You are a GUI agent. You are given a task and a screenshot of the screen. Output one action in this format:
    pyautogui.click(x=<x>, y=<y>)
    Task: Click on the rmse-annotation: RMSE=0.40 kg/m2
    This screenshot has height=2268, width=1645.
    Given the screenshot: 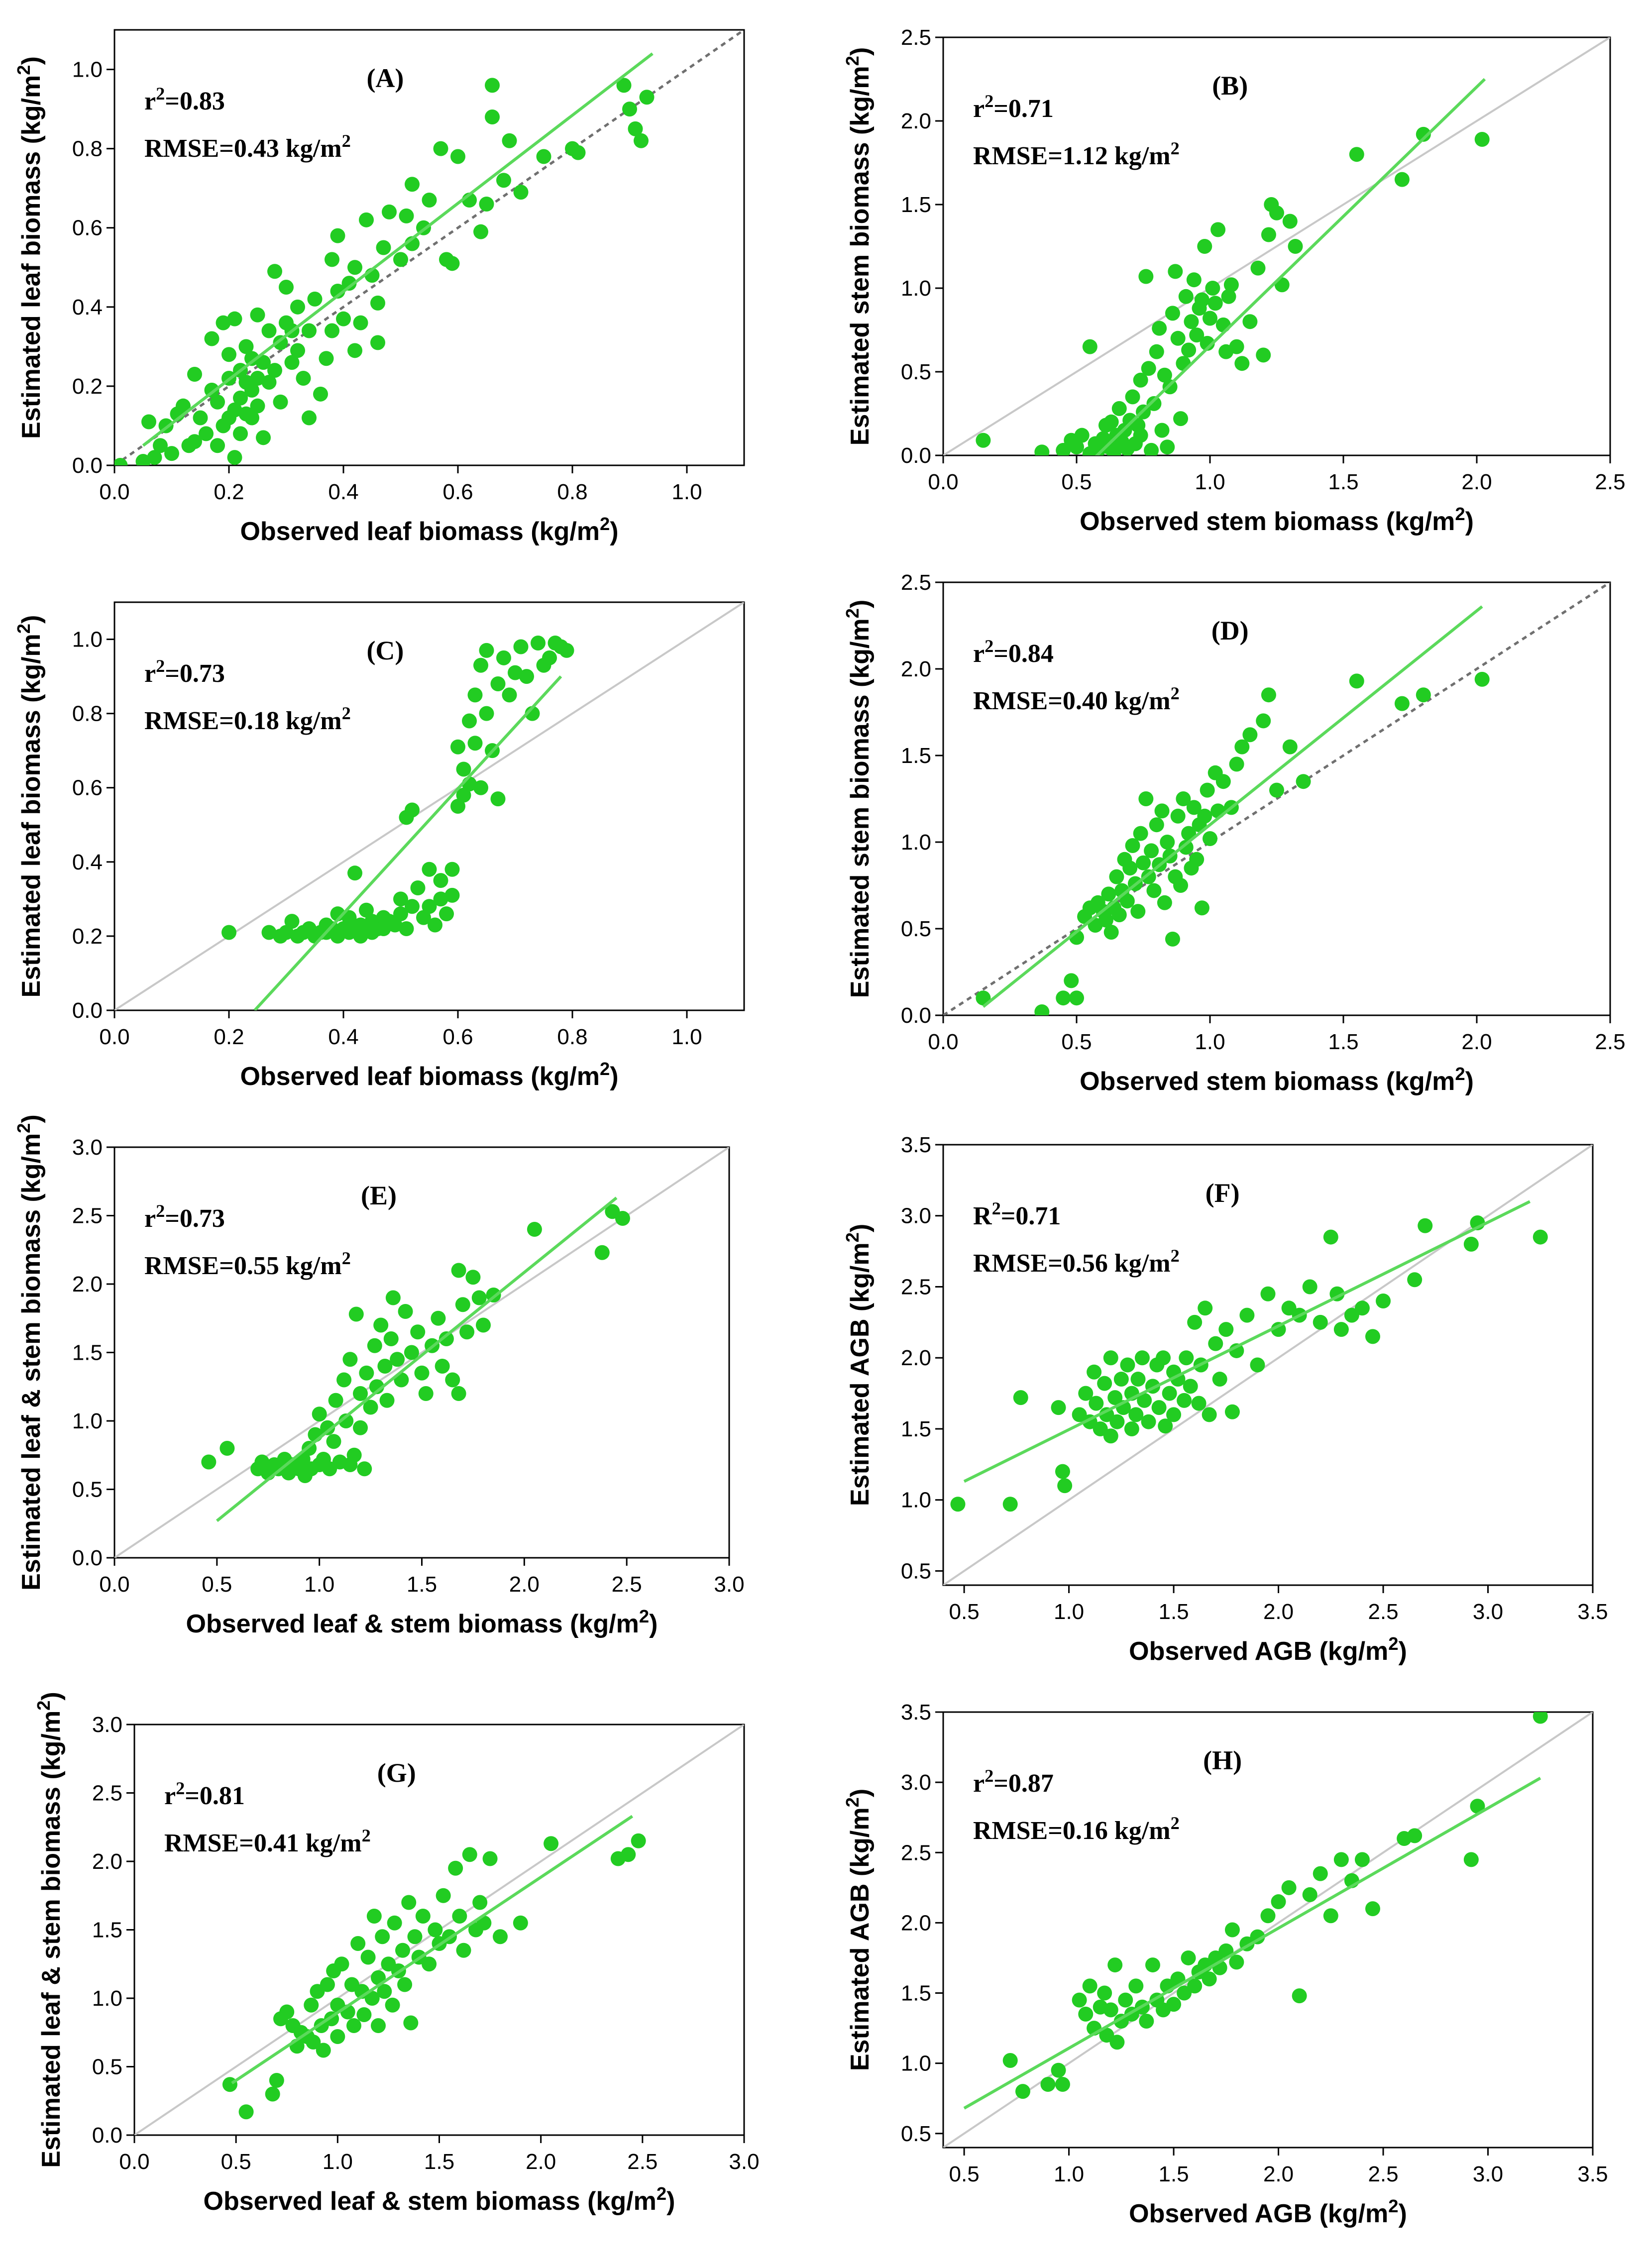 What is the action you would take?
    pyautogui.click(x=1076, y=699)
    